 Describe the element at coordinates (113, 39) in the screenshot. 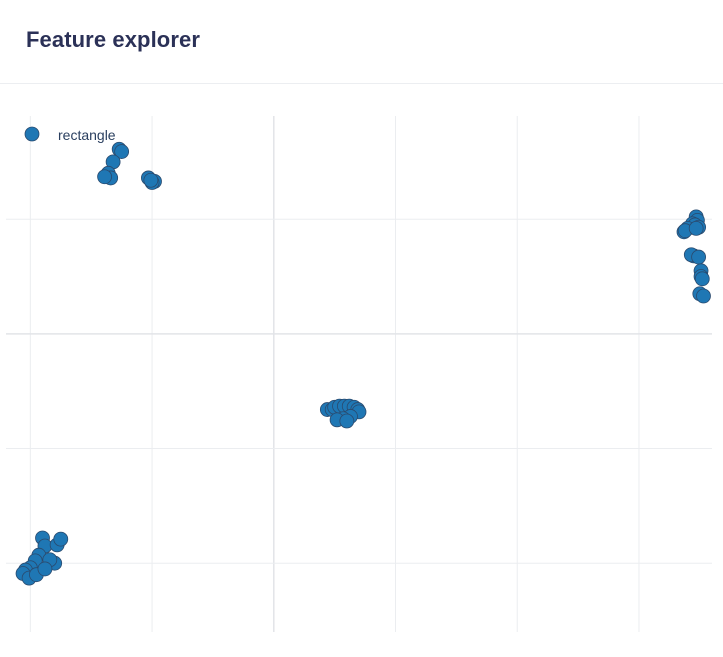

I see `page-title: Feature explorer` at that location.